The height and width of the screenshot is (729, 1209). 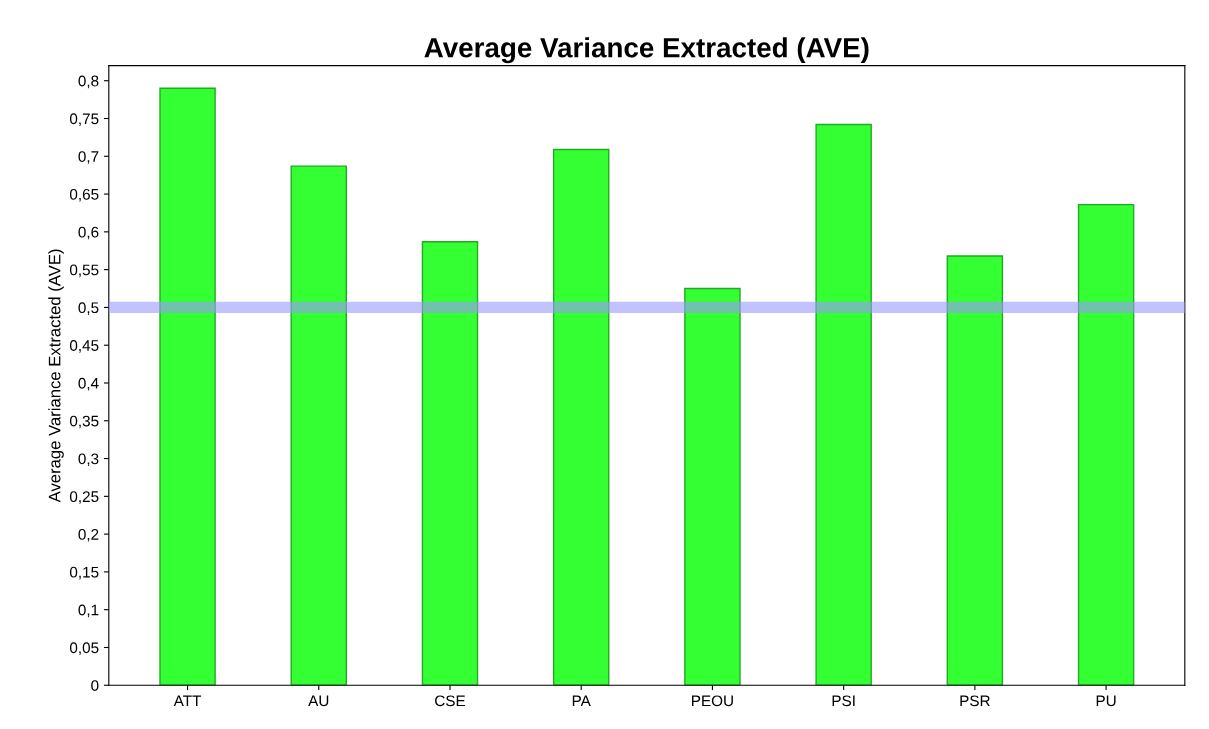 What do you see at coordinates (88, 157) in the screenshot?
I see `y-tick-label: 0,7` at bounding box center [88, 157].